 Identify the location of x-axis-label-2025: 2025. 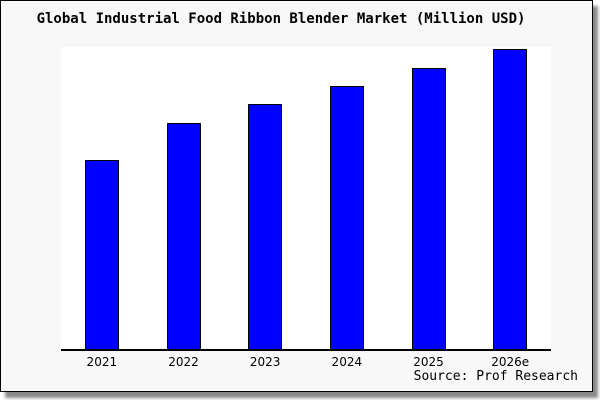
(428, 362).